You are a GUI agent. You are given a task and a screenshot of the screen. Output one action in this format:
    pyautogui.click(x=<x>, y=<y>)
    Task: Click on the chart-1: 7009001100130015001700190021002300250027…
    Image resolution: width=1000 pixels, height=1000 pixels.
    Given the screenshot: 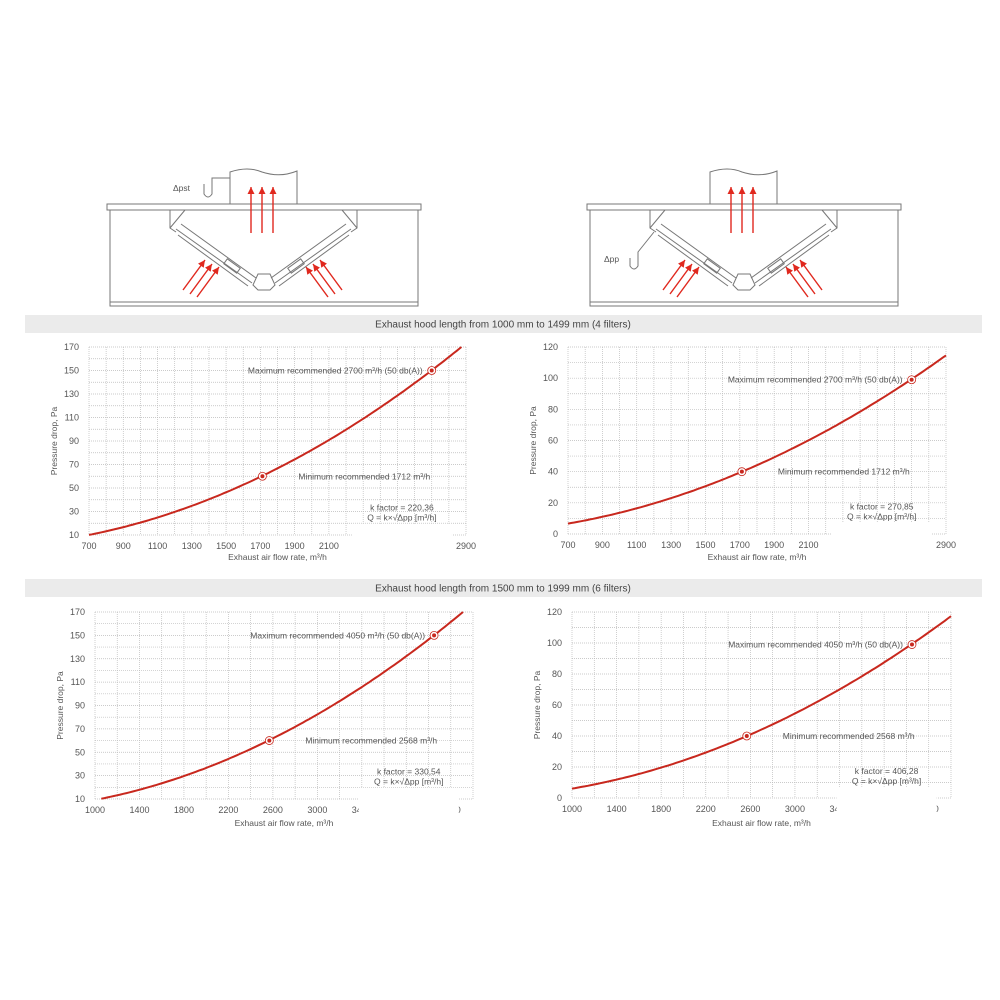 What is the action you would take?
    pyautogui.click(x=262, y=452)
    